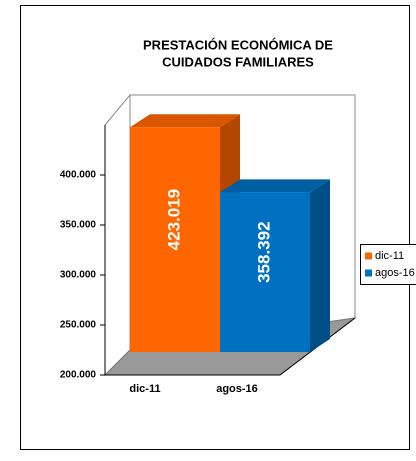 The width and height of the screenshot is (416, 461). I want to click on y-tick-label: 250.000, so click(78, 325).